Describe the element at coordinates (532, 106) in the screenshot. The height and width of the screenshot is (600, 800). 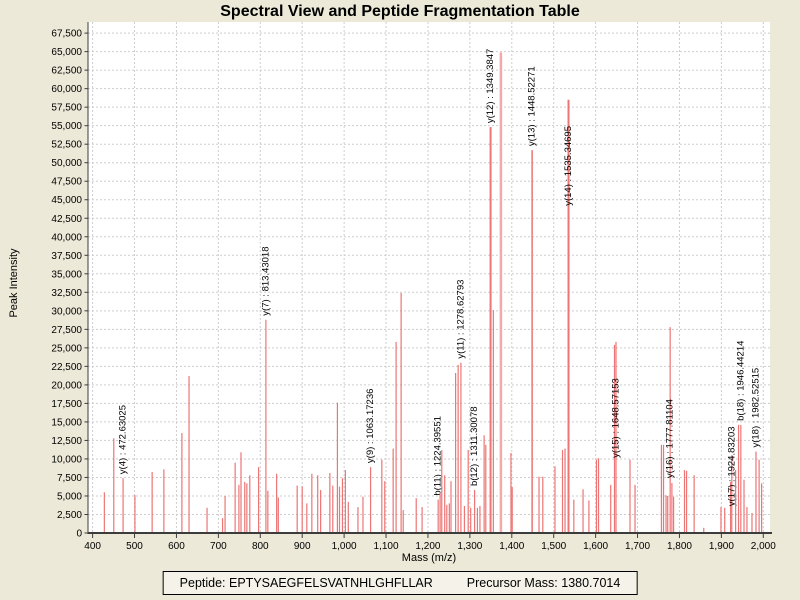
I see `peak-annotation: y(13) : 1448.52271` at that location.